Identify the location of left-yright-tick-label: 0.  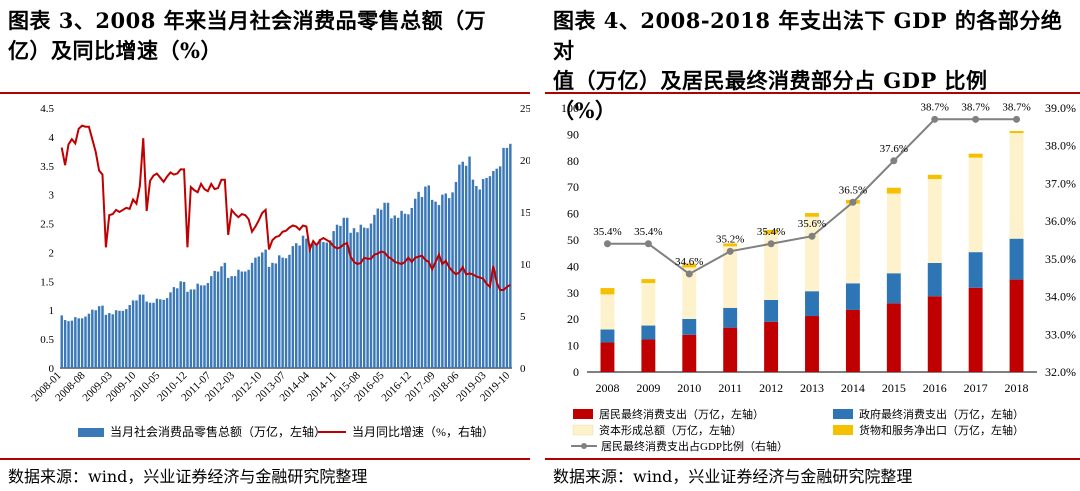
(523, 369).